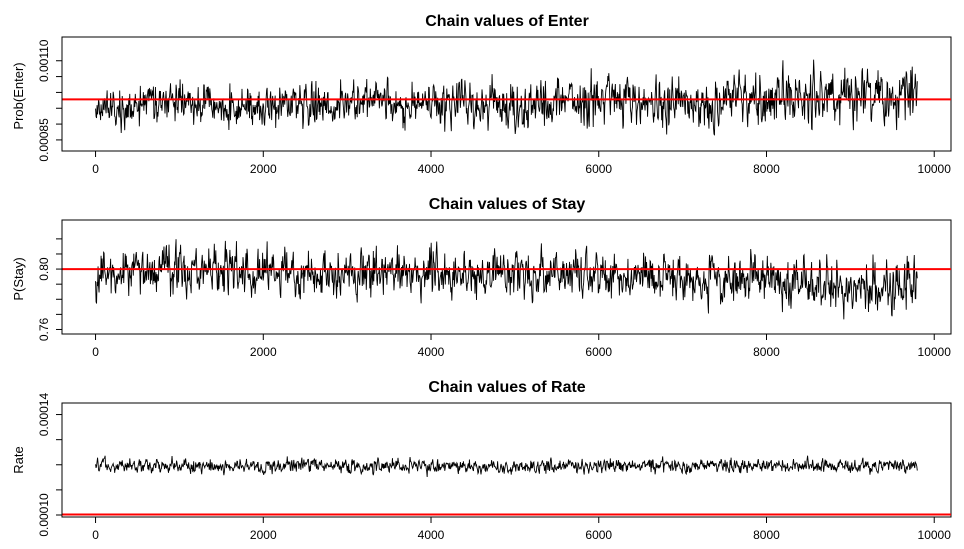 The image size is (964, 549). Describe the element at coordinates (598, 169) in the screenshot. I see `panel-enter-x-tick-label: 6000` at that location.